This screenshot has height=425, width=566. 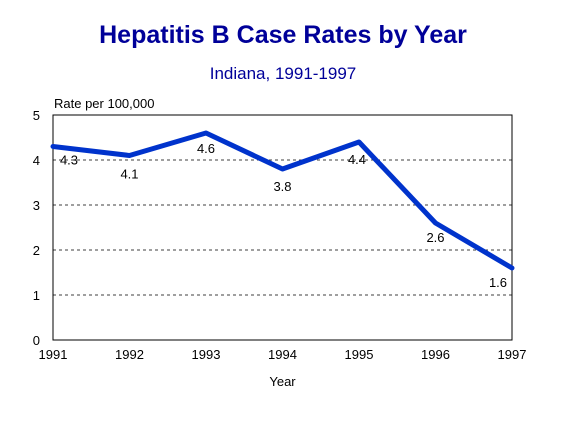 I want to click on y-axis-label: Rate per 100,000, so click(x=104, y=103).